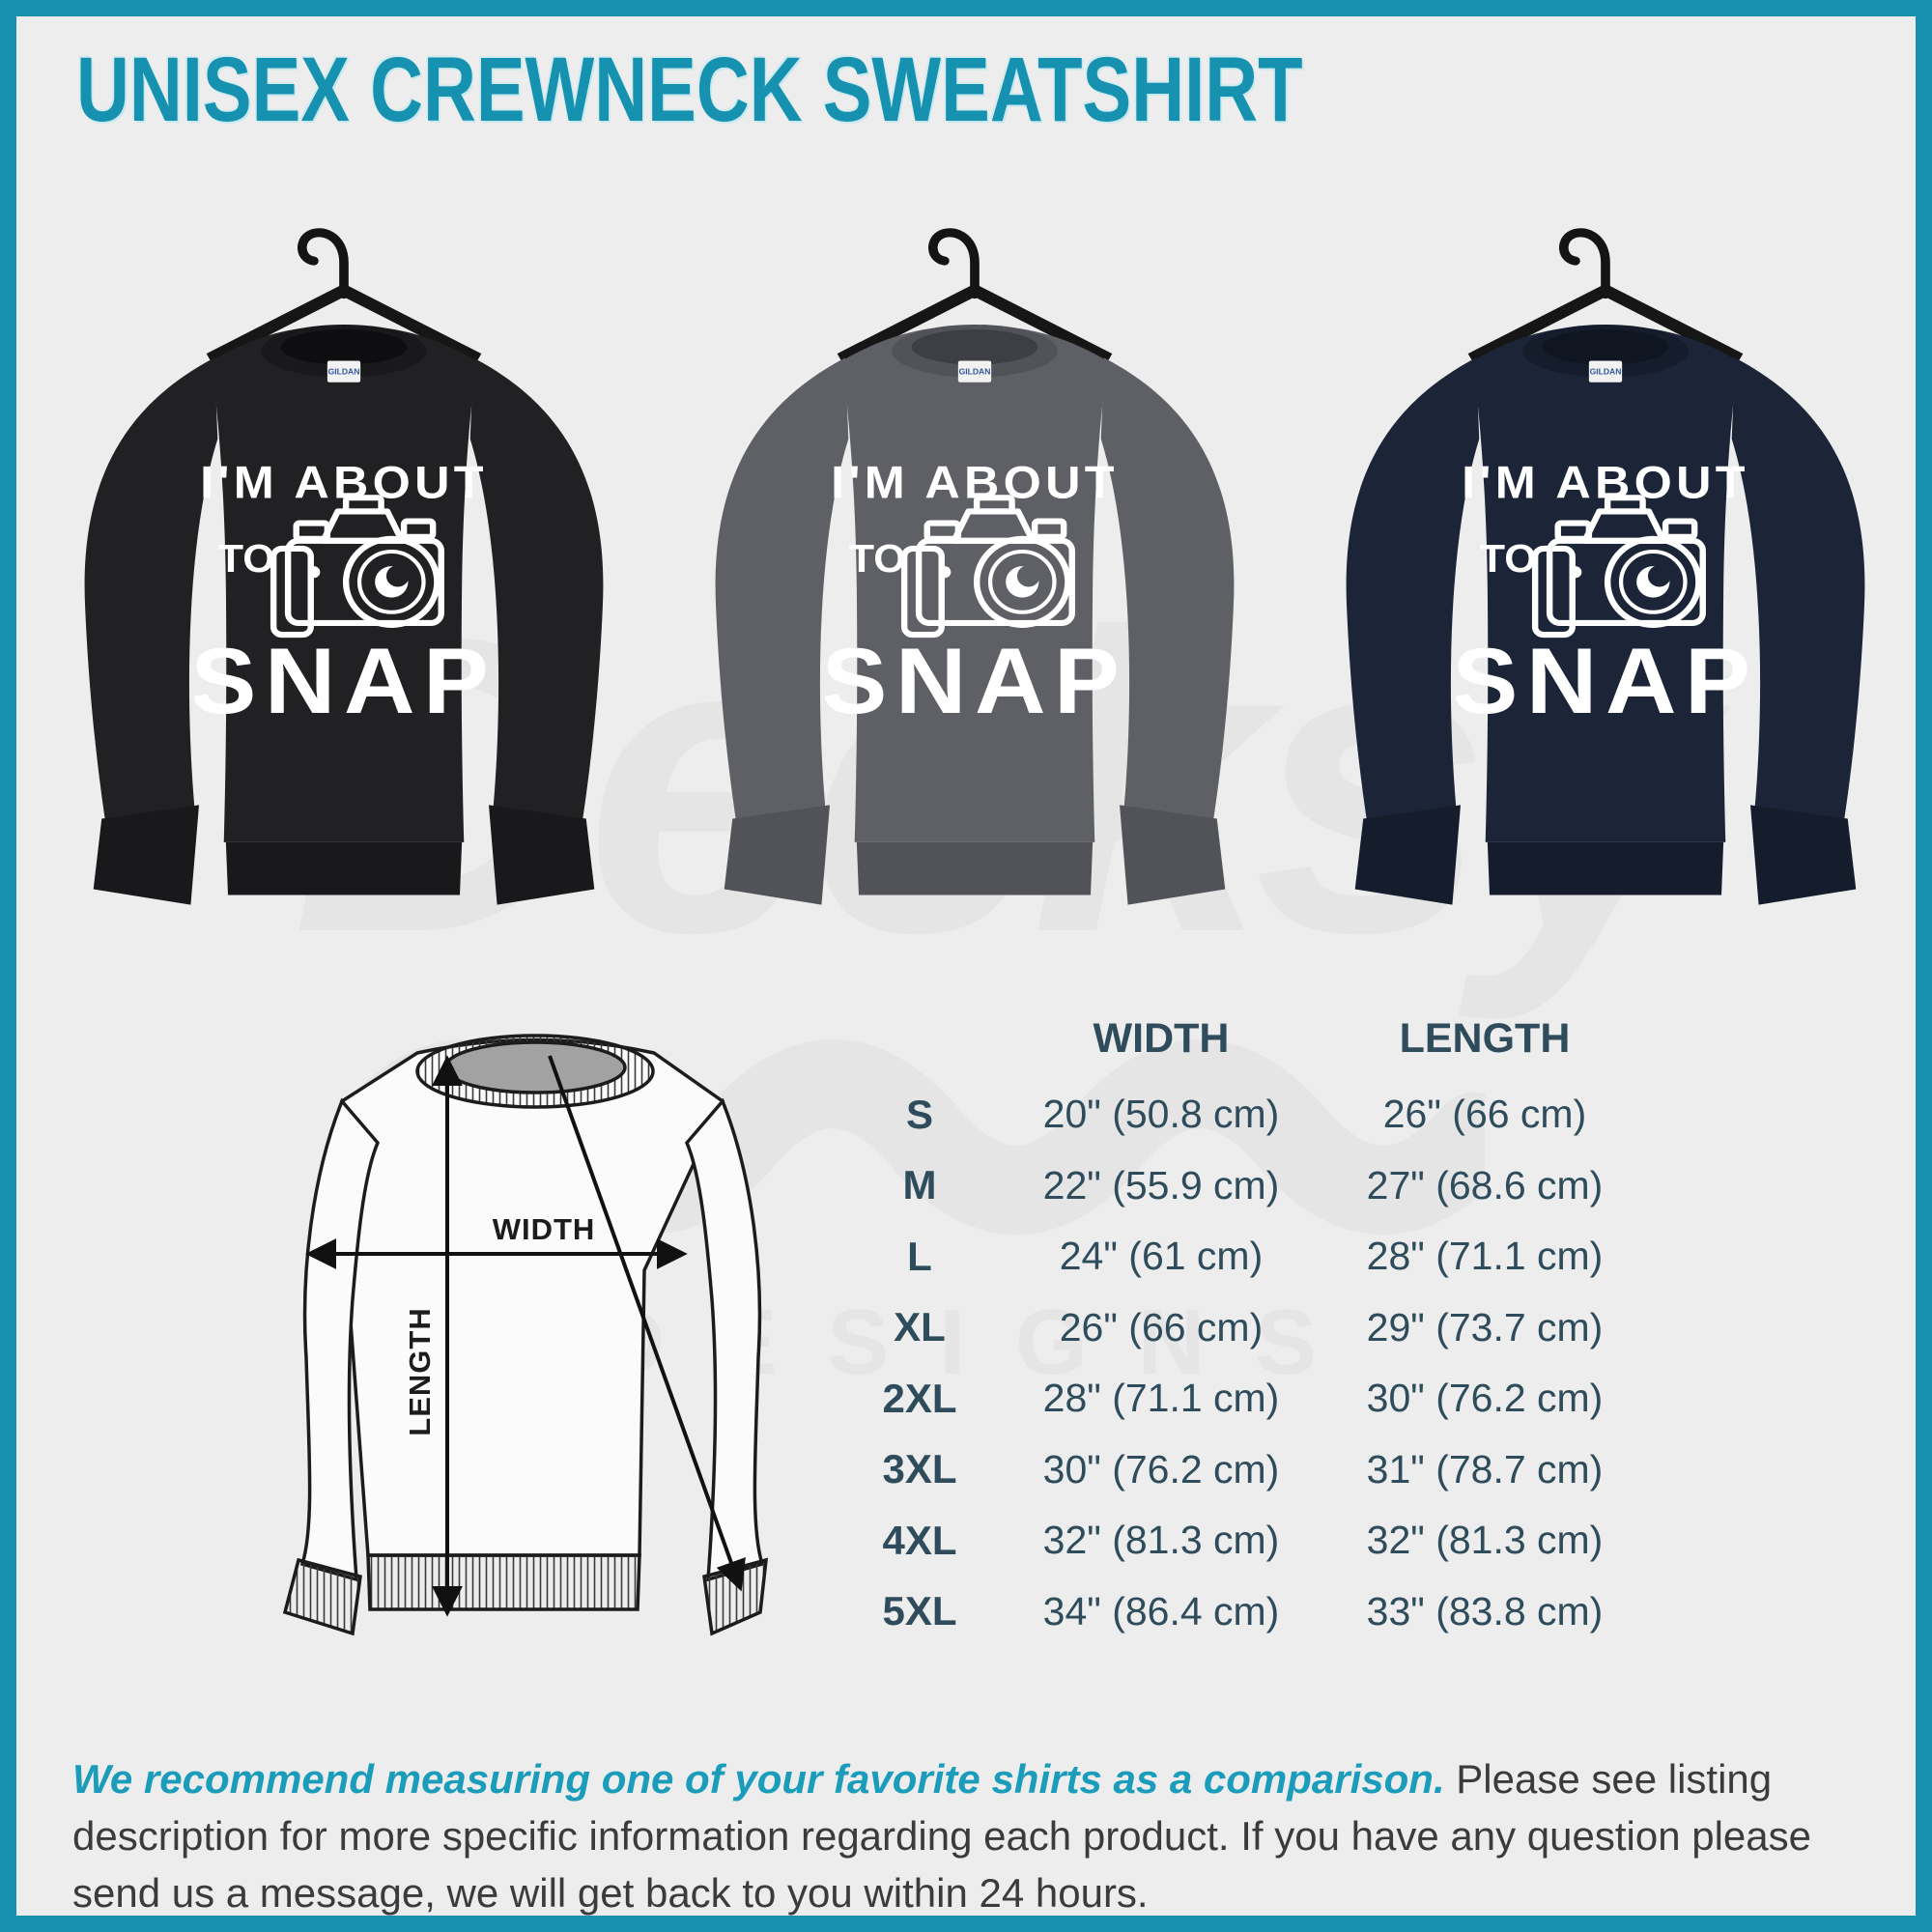 Image resolution: width=1932 pixels, height=1932 pixels. What do you see at coordinates (1161, 1540) in the screenshot?
I see `width-cell: 32" (81.3 cm)` at bounding box center [1161, 1540].